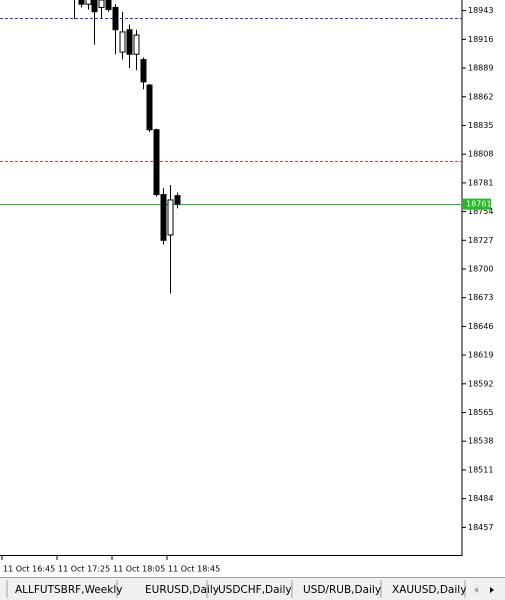 The height and width of the screenshot is (600, 505). Describe the element at coordinates (480, 240) in the screenshot. I see `y-tick-label: 18727` at that location.